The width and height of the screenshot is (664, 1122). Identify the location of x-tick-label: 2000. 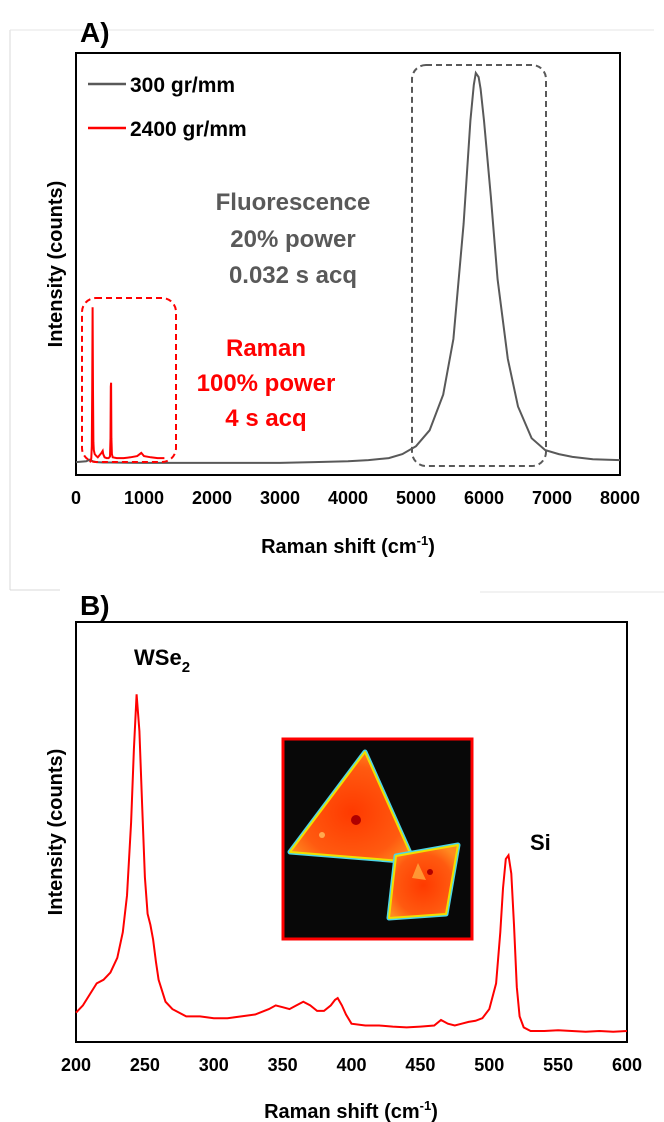
(212, 498).